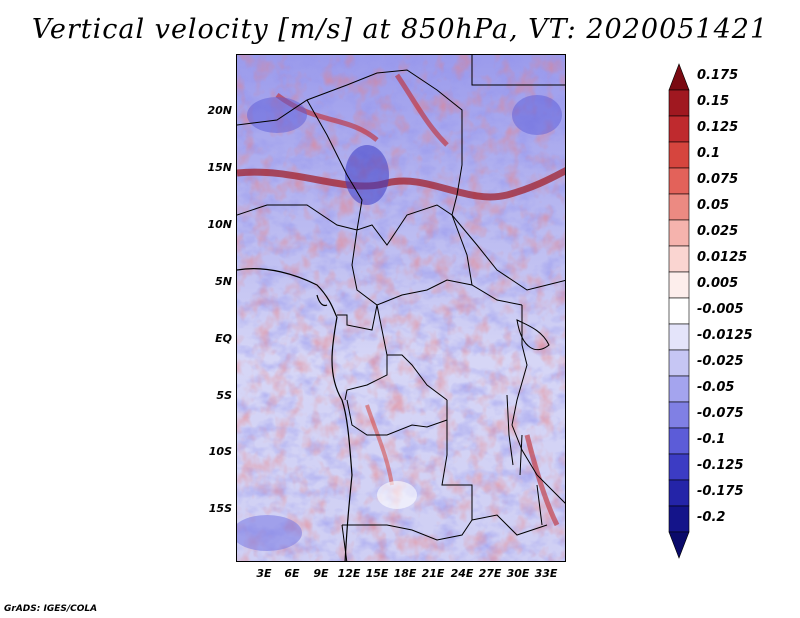 The height and width of the screenshot is (618, 800). Describe the element at coordinates (722, 257) in the screenshot. I see `colorbar-label: 0.0125` at that location.